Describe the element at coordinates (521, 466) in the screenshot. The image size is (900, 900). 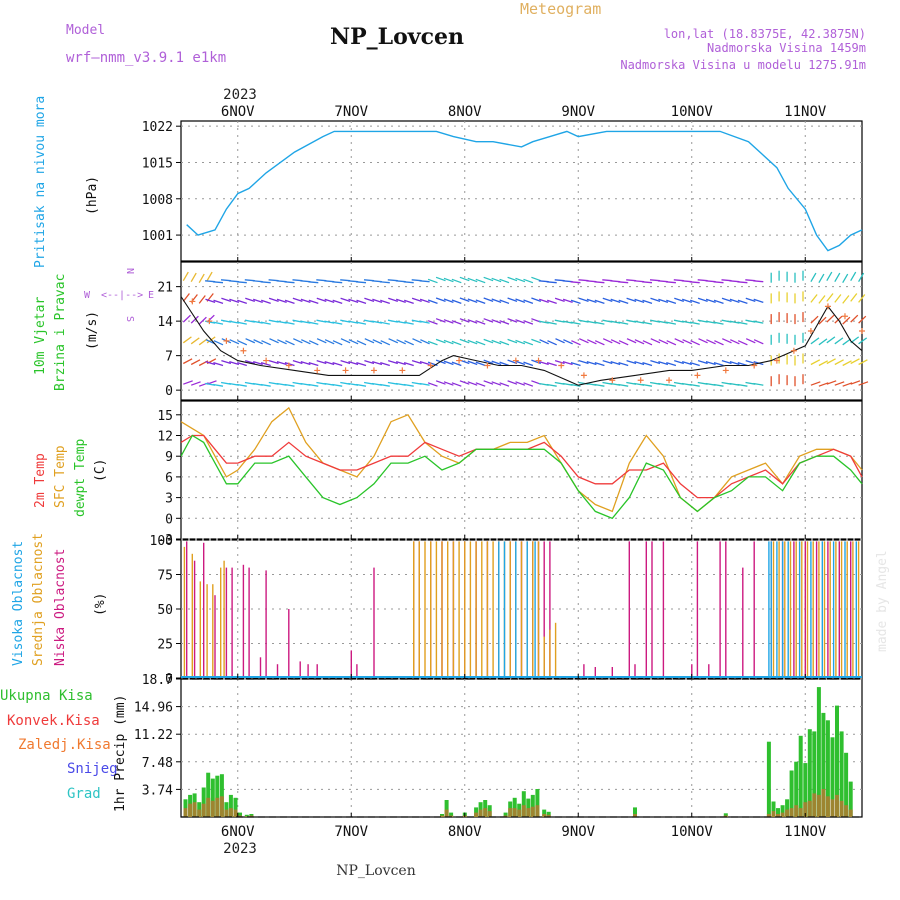
I see `temp-2m-line` at that location.